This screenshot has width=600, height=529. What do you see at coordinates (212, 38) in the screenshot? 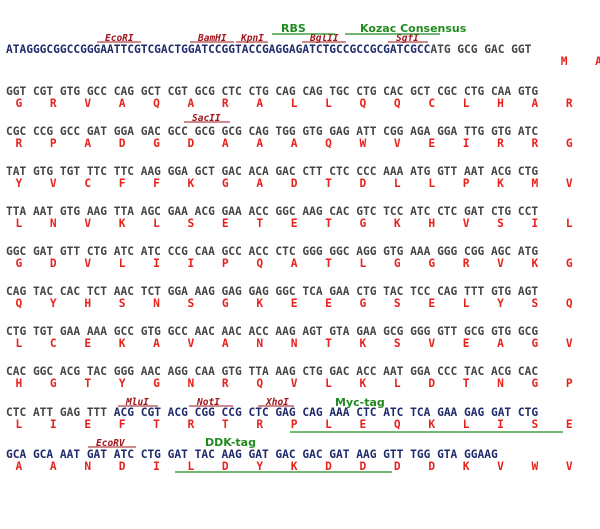
I see `restriction-site: BamHI` at bounding box center [212, 38].